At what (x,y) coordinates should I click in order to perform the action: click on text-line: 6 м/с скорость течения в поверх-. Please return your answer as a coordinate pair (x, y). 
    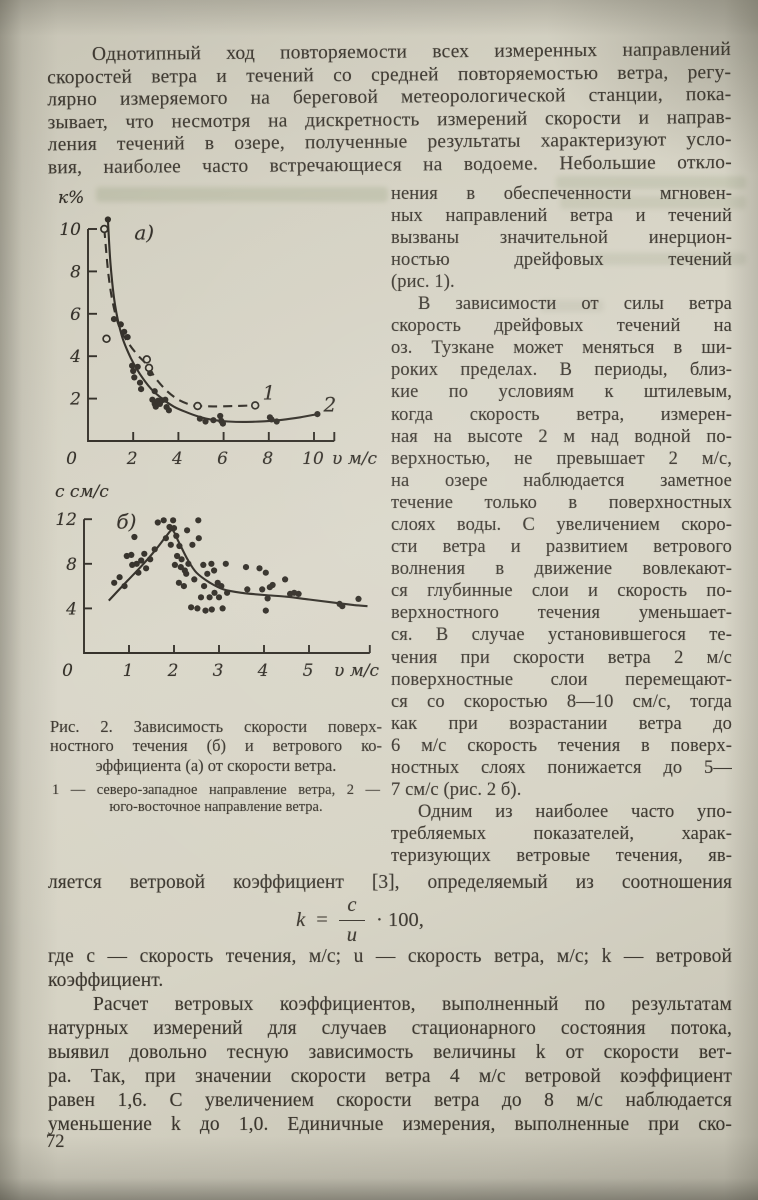
    Looking at the image, I should click on (561, 745).